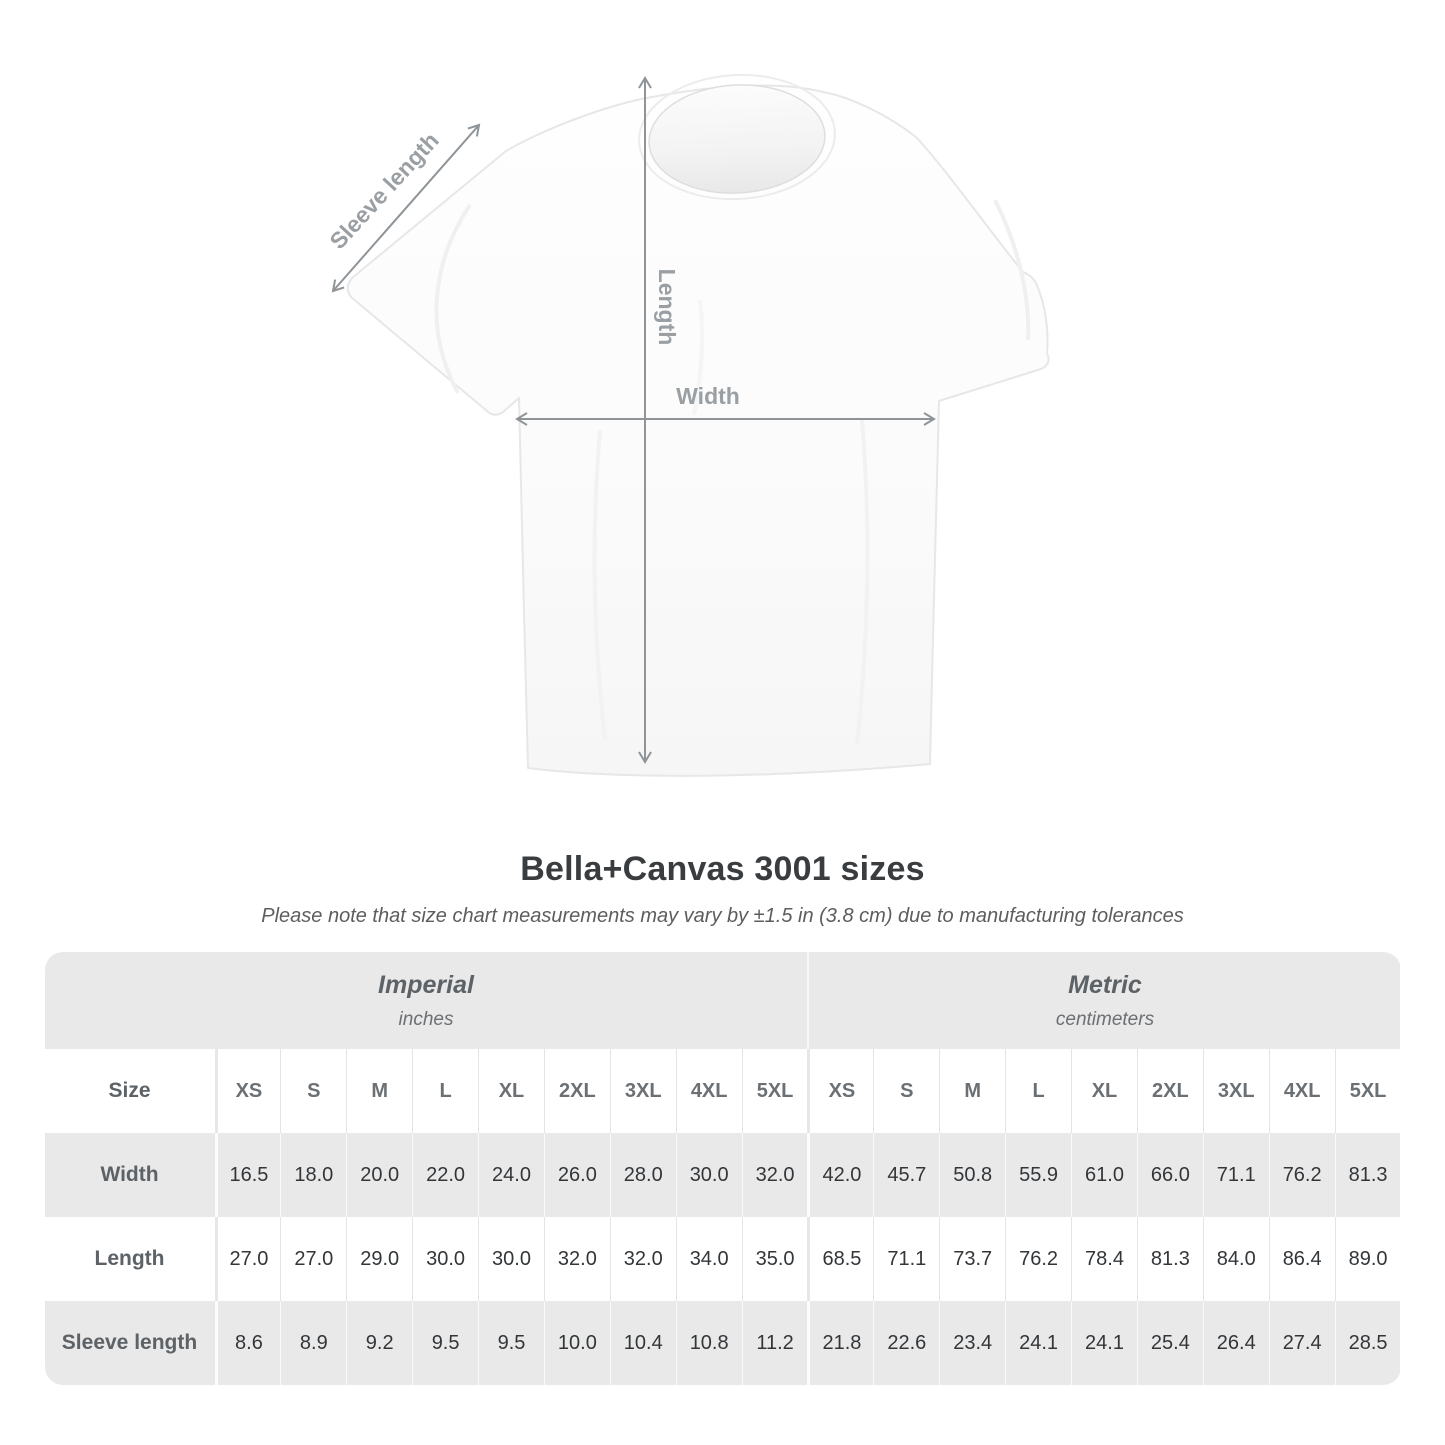  Describe the element at coordinates (379, 1175) in the screenshot. I see `width-value-cell: 20.0` at that location.